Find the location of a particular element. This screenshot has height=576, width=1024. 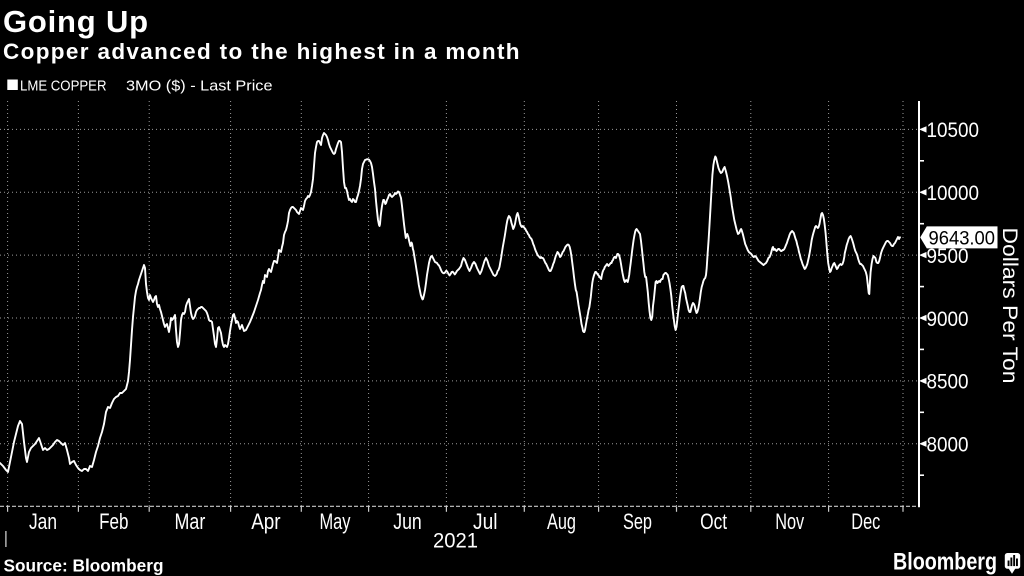

svg-text: Jun is located at coordinates (407, 521).